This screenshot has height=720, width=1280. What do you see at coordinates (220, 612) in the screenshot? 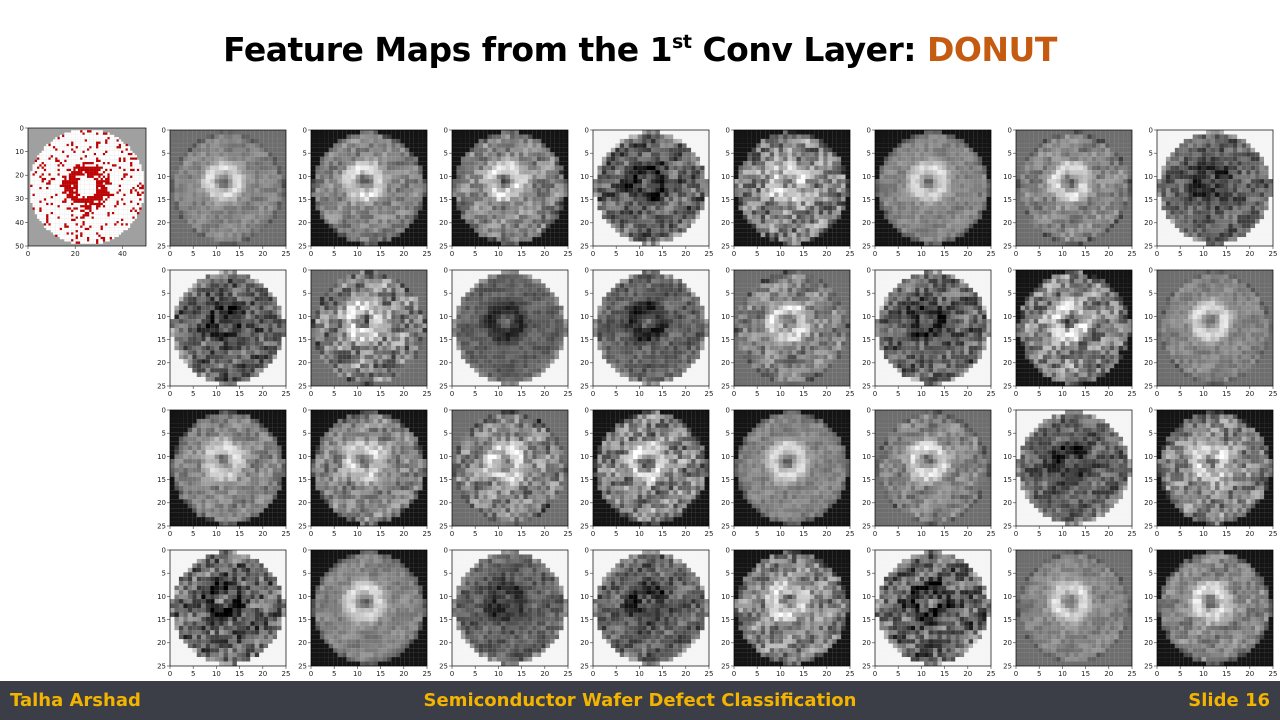
I see `feature-map-25: 0 5 10 15 20 25 0 5 10 15 20 25` at bounding box center [220, 612].